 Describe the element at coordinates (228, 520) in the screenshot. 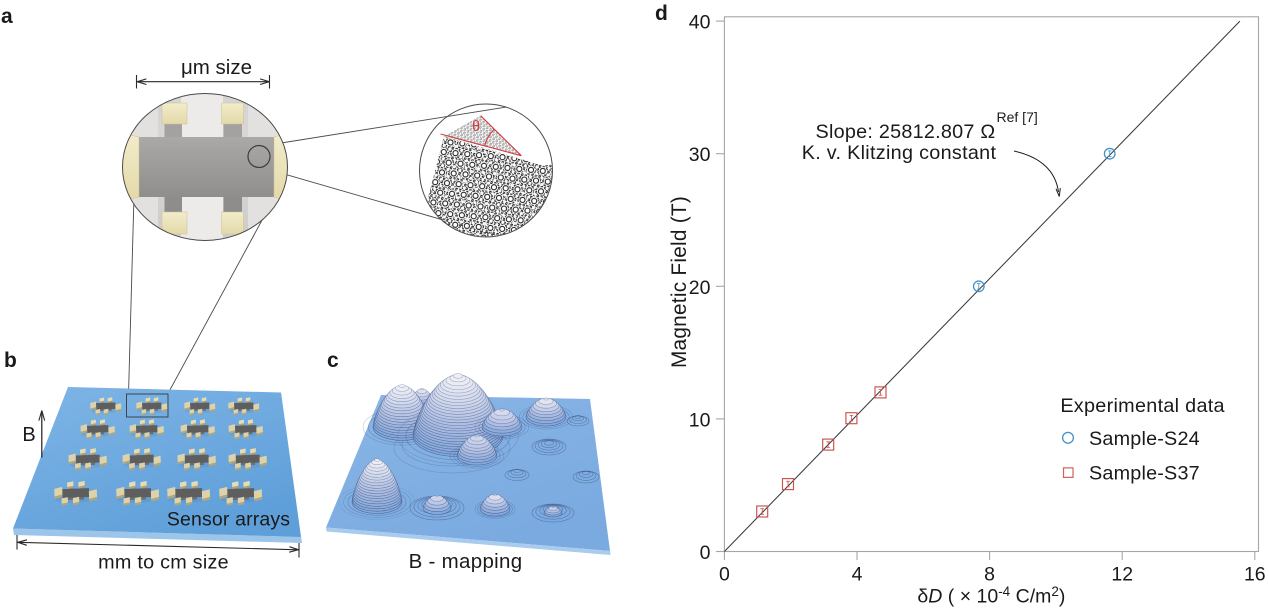

I see `svg-text: Sensor arrays` at that location.